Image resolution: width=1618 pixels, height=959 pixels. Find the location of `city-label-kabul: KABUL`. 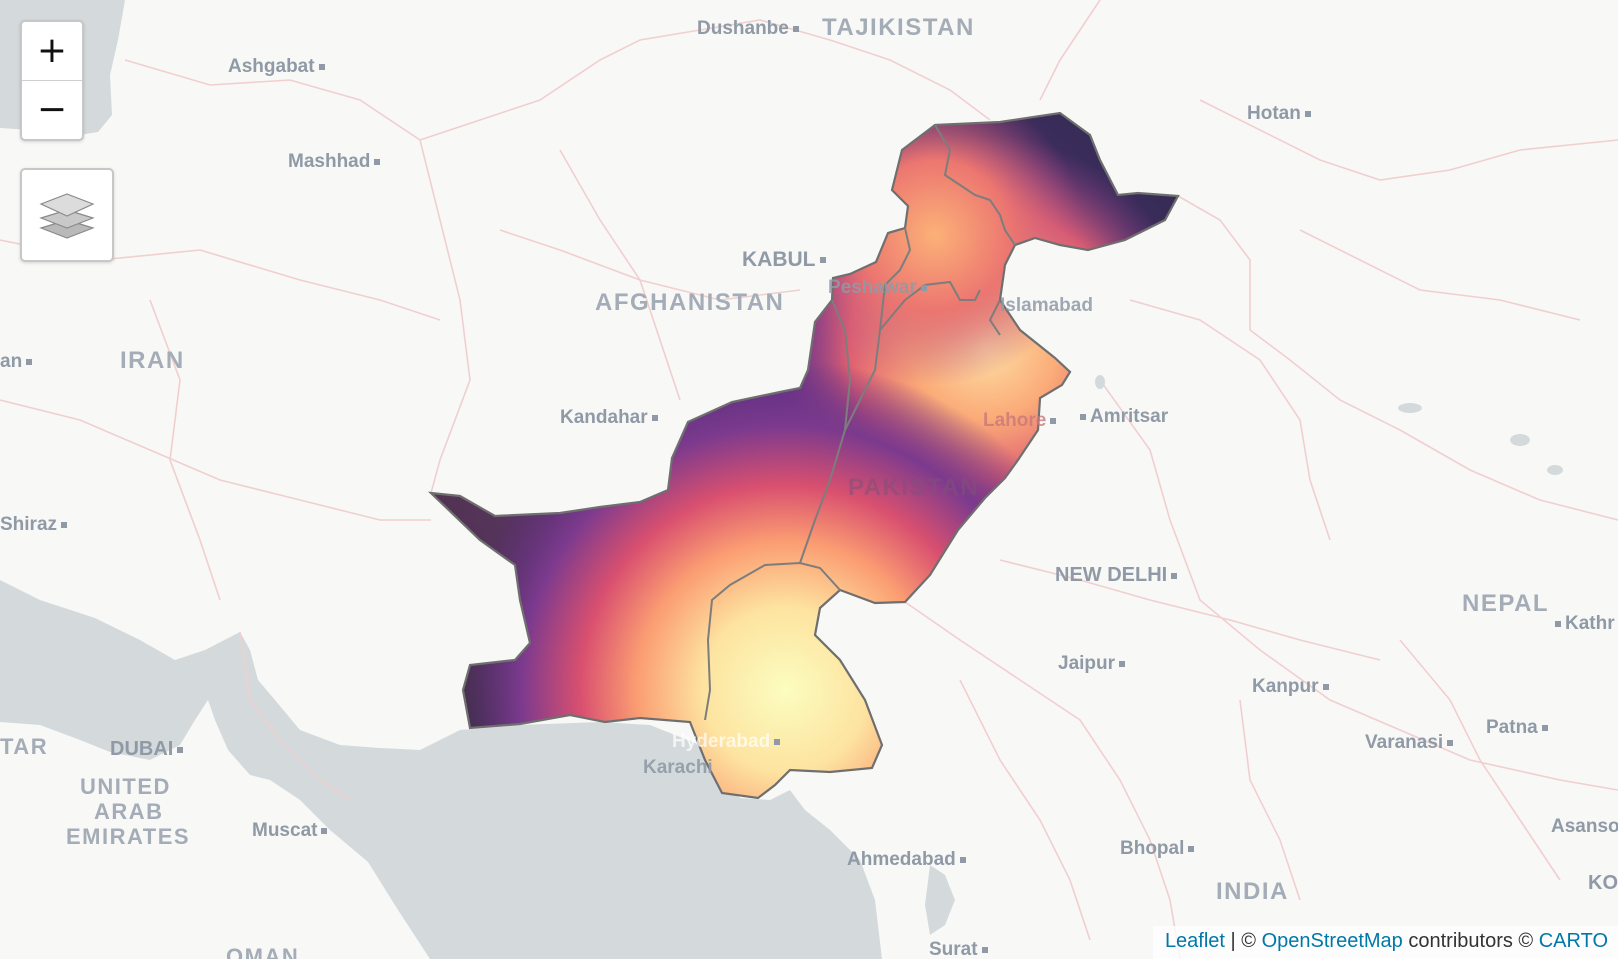

city-label-kabul: KABUL is located at coordinates (784, 260).